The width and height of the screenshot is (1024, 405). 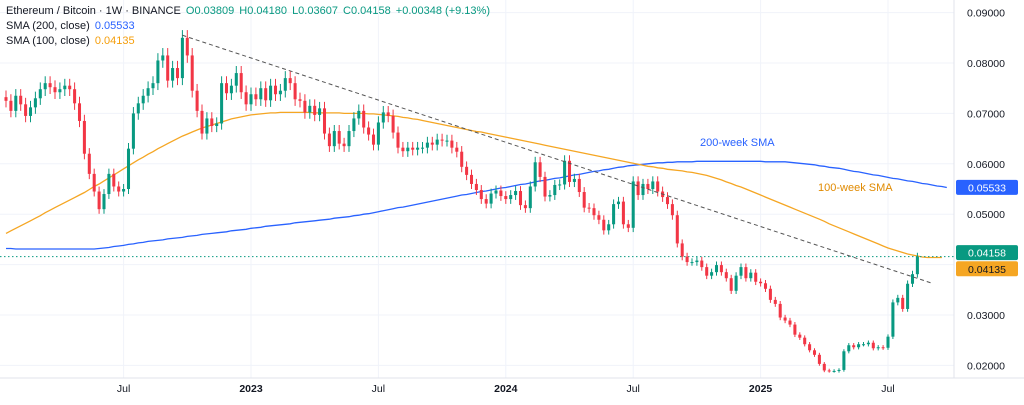 I want to click on sma-200-price-label: 0.05533, so click(x=987, y=188).